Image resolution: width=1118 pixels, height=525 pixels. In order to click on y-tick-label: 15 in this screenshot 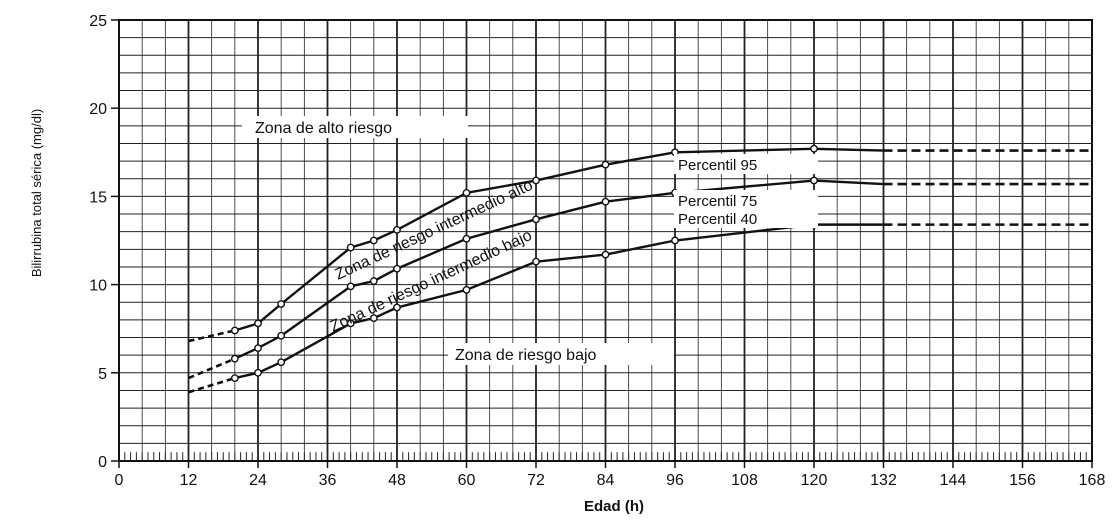, I will do `click(98, 197)`.